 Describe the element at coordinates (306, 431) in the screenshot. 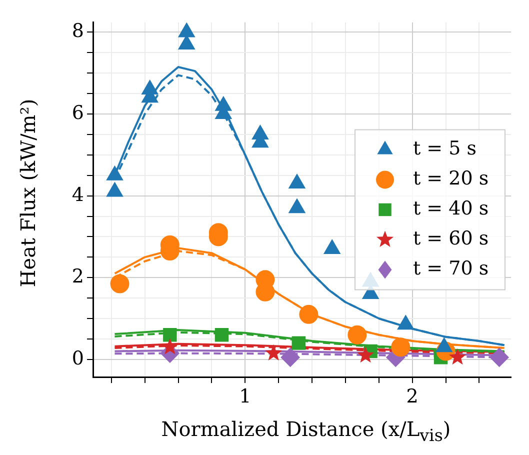

I see `x-axis-title: Normalized Distance (x/L$_{vis}$)` at that location.